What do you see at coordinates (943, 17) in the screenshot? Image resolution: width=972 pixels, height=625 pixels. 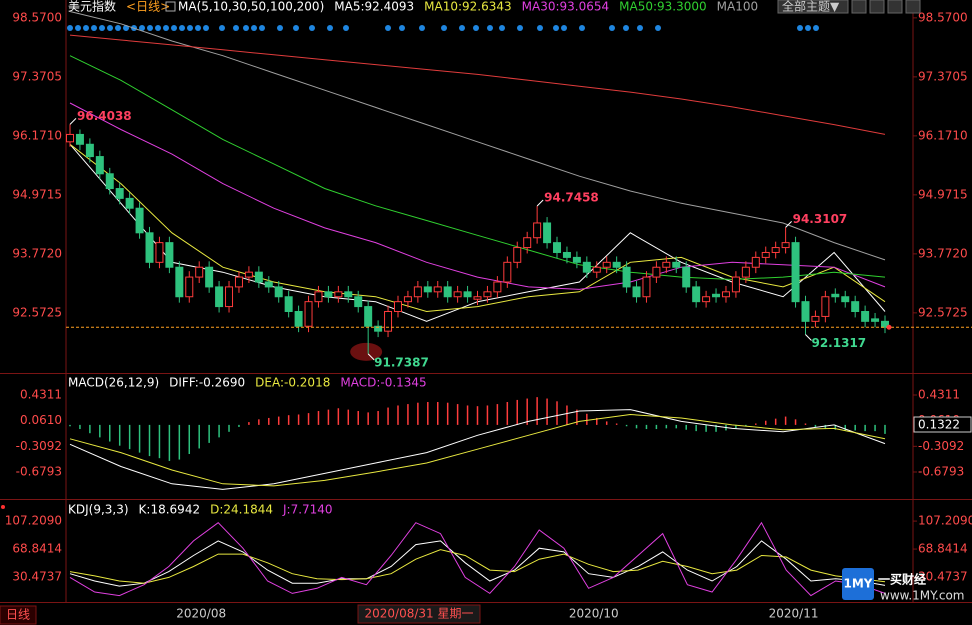 I see `y-tick-label-right: 98.5700` at bounding box center [943, 17].